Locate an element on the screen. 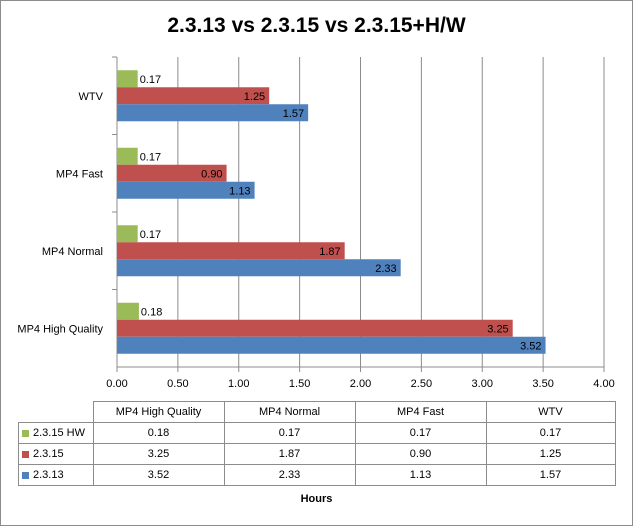 This screenshot has width=633, height=526. series-name: 2.3.15 HW is located at coordinates (59, 433).